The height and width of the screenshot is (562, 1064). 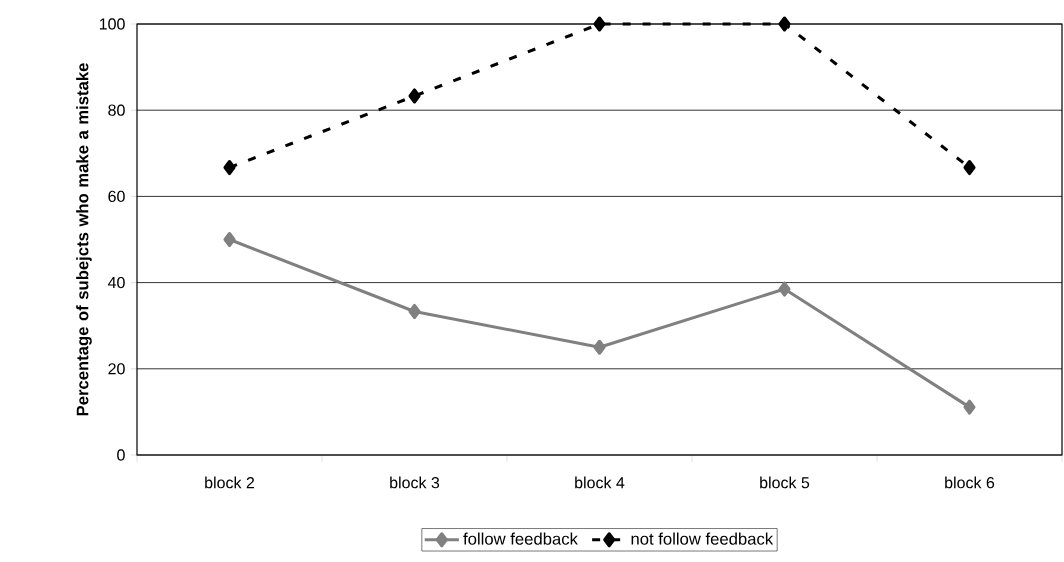 What do you see at coordinates (84, 239) in the screenshot?
I see `y-axis-title: Percentage of subejcts who make a mistake` at bounding box center [84, 239].